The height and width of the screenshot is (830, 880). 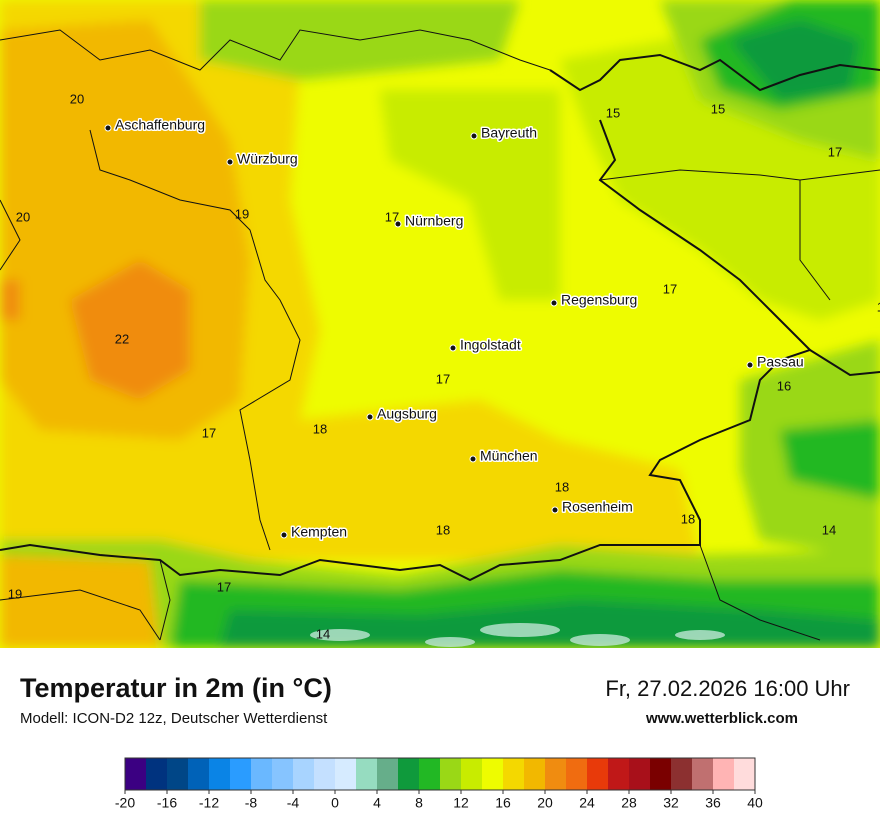 I want to click on city-label: Passau, so click(x=780, y=362).